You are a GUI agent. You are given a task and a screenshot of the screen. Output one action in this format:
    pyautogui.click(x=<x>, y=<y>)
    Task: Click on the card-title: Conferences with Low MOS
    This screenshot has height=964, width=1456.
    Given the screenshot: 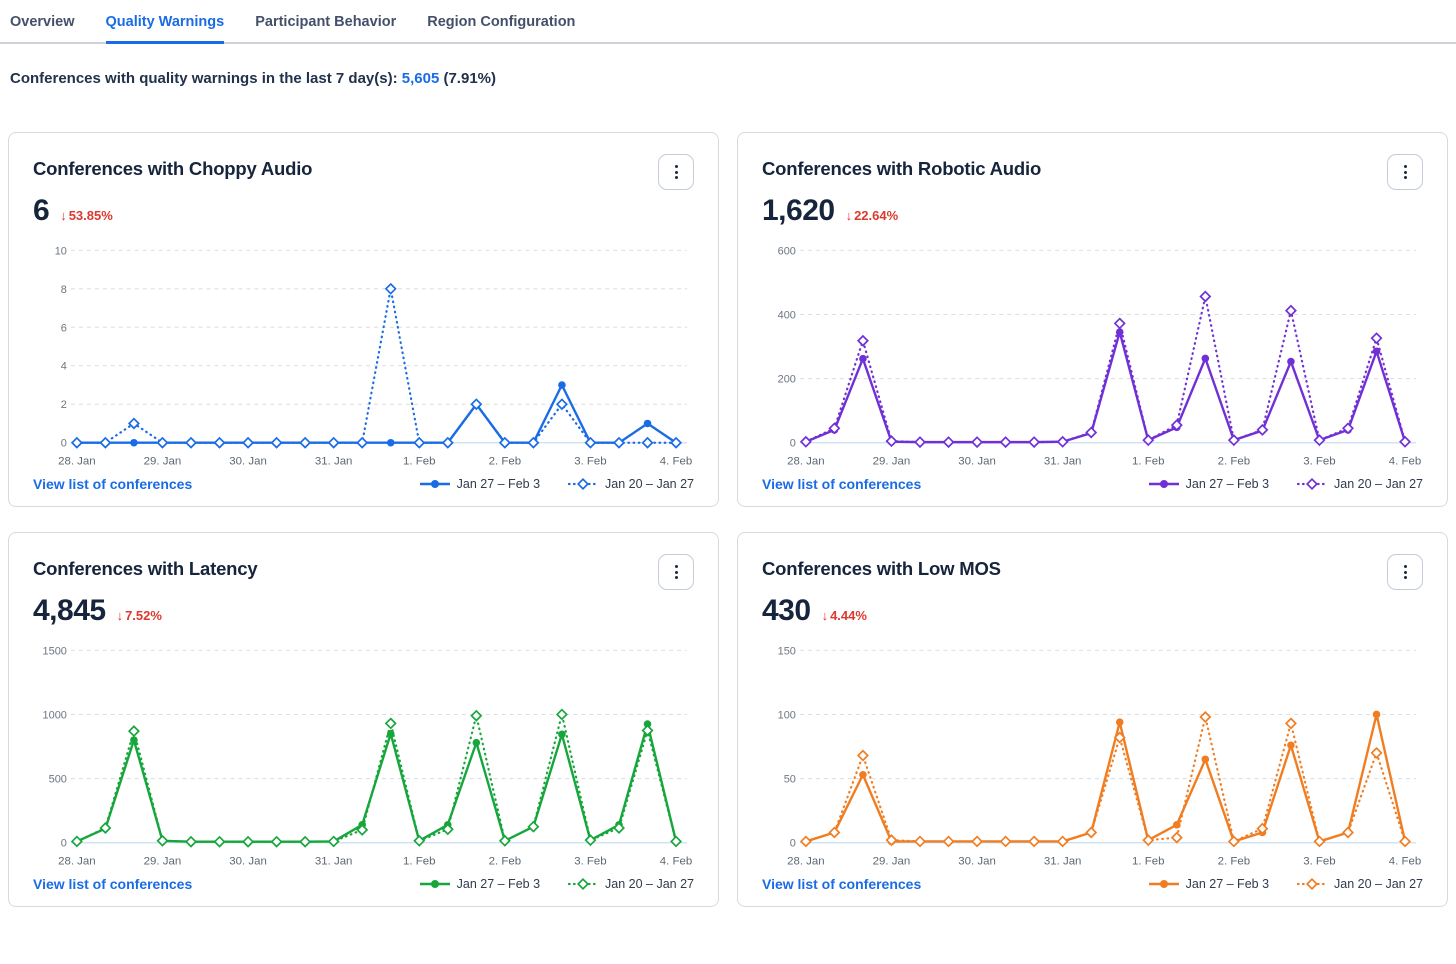 What is the action you would take?
    pyautogui.click(x=881, y=568)
    